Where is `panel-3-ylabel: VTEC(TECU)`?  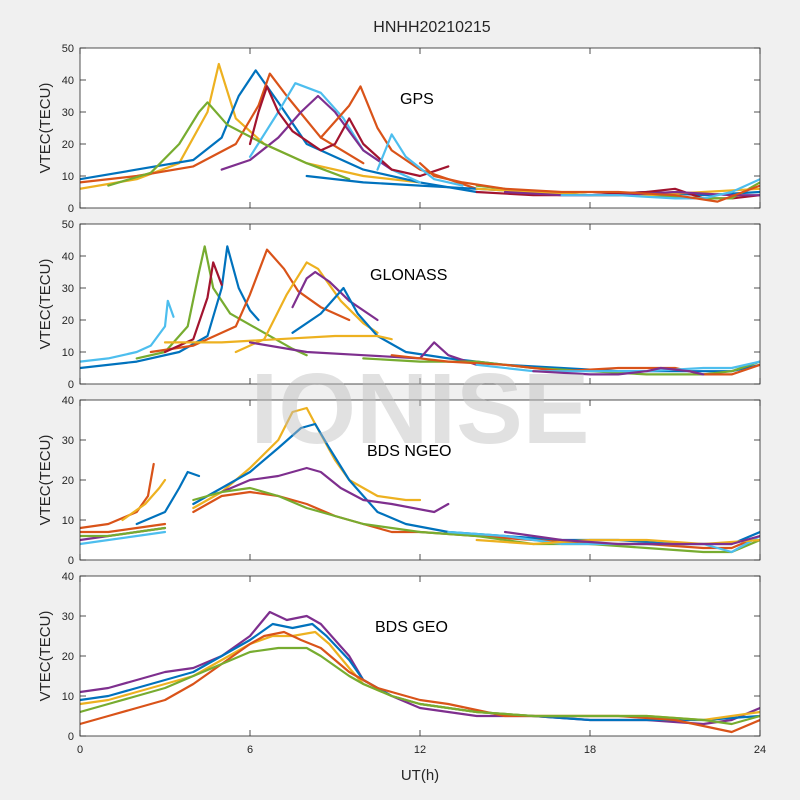 panel-3-ylabel: VTEC(TECU) is located at coordinates (45, 480).